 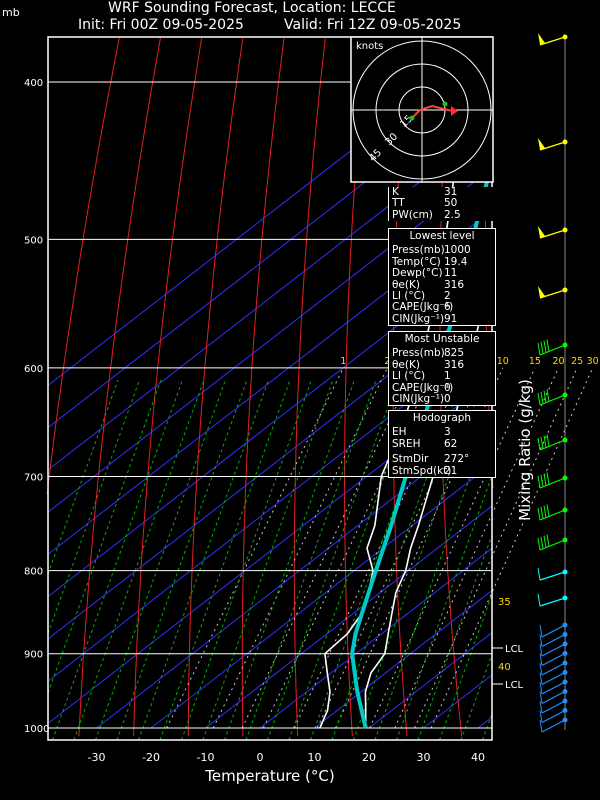 I want to click on hodograph-unit-label: knots, so click(x=369, y=46).